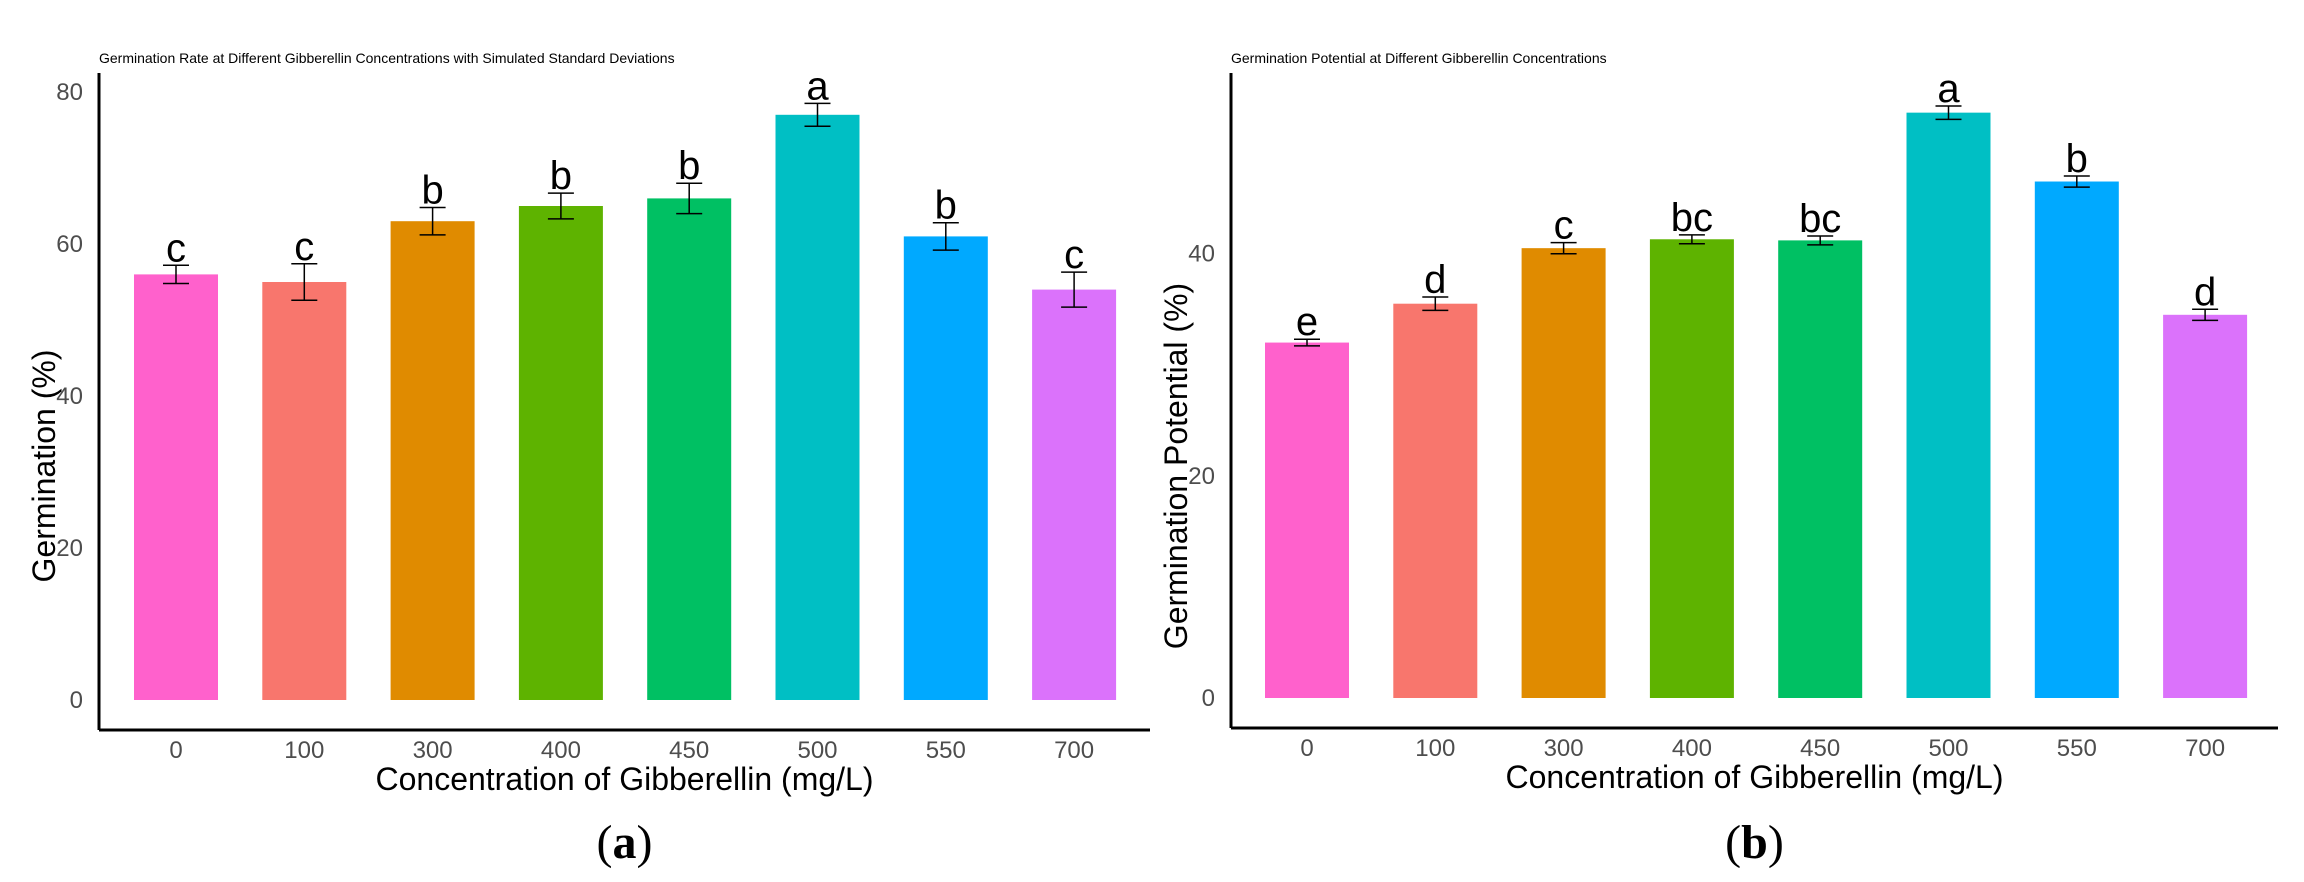 Image resolution: width=2304 pixels, height=882 pixels. I want to click on y-tick-label: 60, so click(69, 244).